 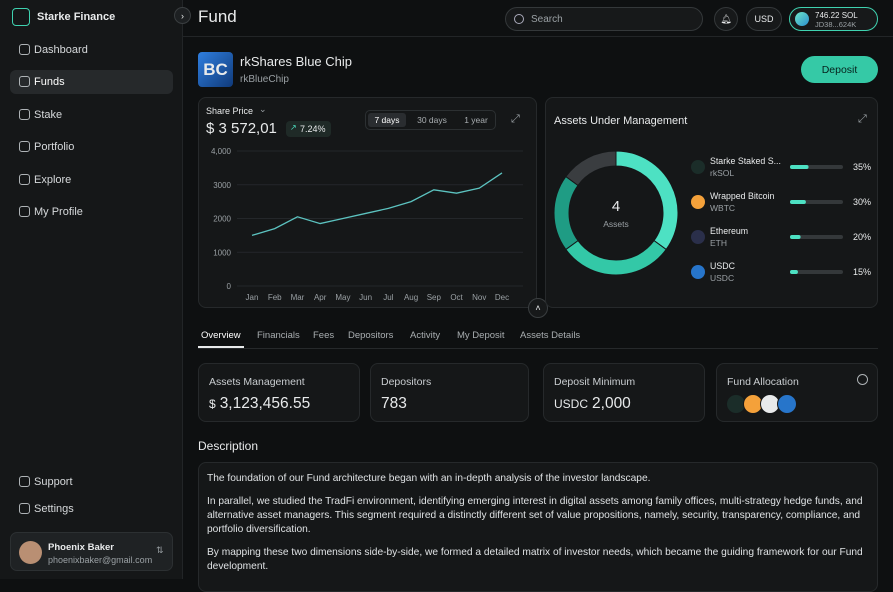 What do you see at coordinates (611, 403) in the screenshot?
I see `stat-value: 2,000` at bounding box center [611, 403].